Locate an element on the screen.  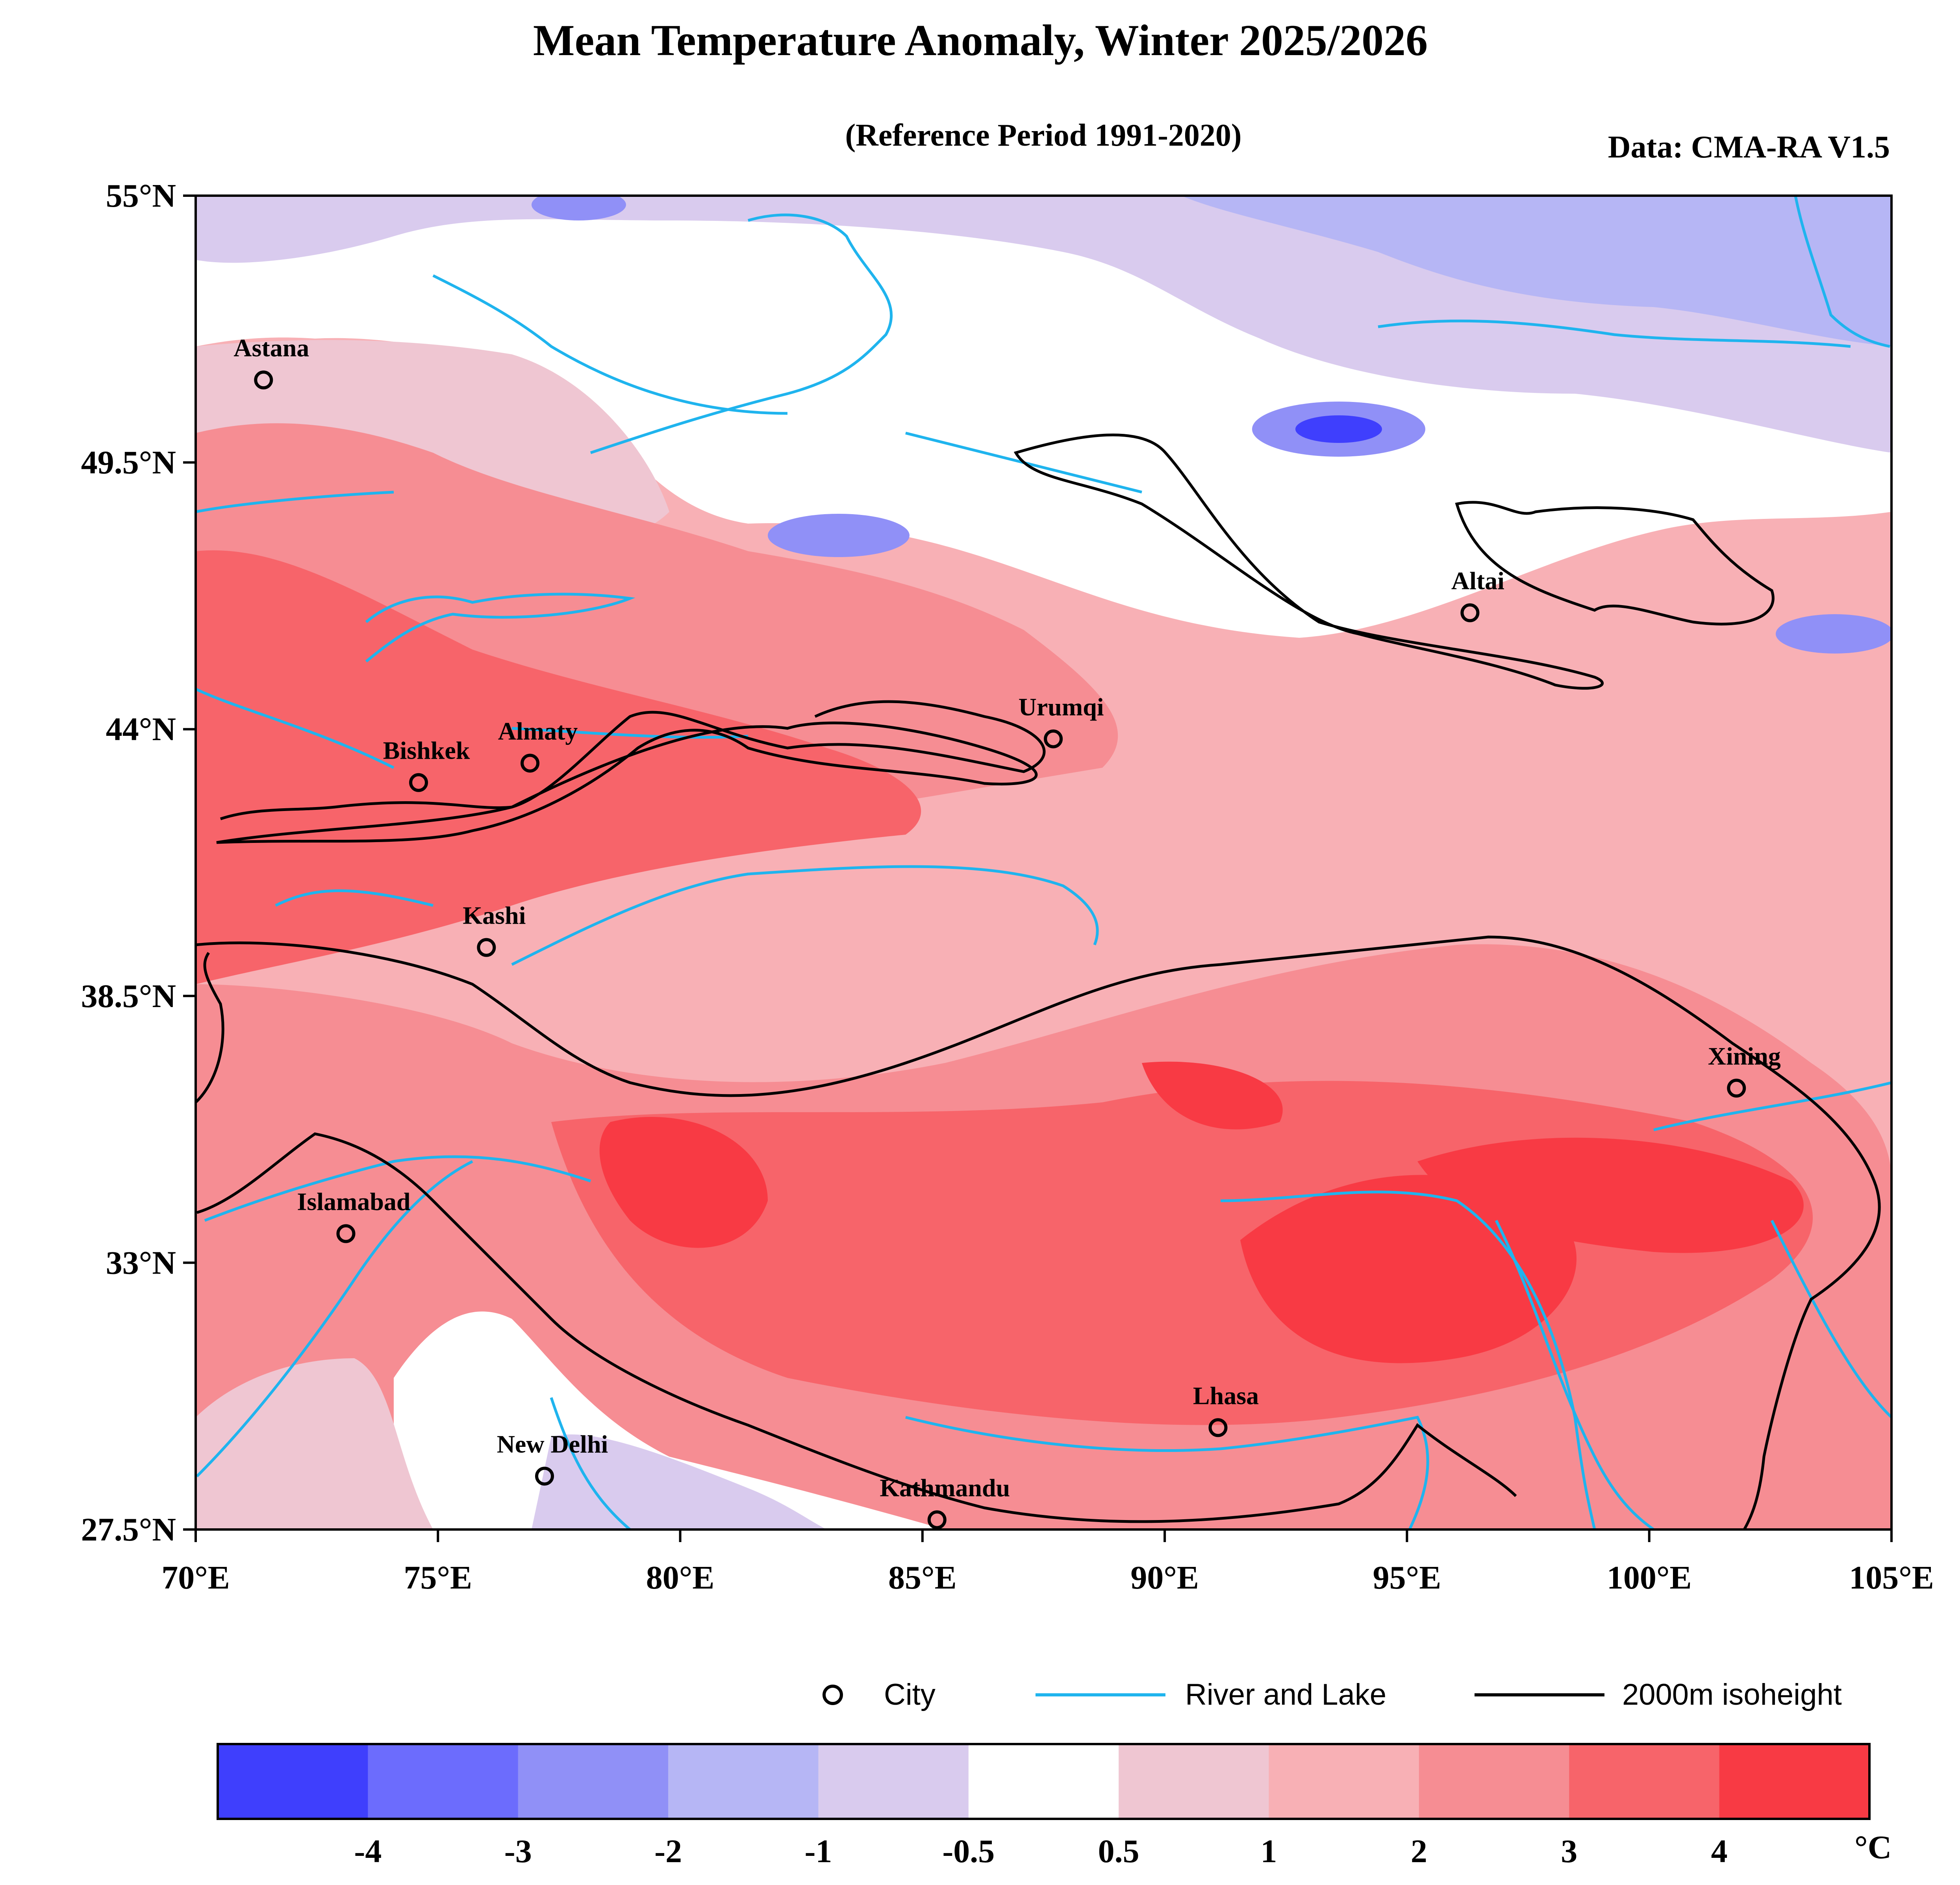
anomaly-west-pink is located at coordinates (314, 1443).